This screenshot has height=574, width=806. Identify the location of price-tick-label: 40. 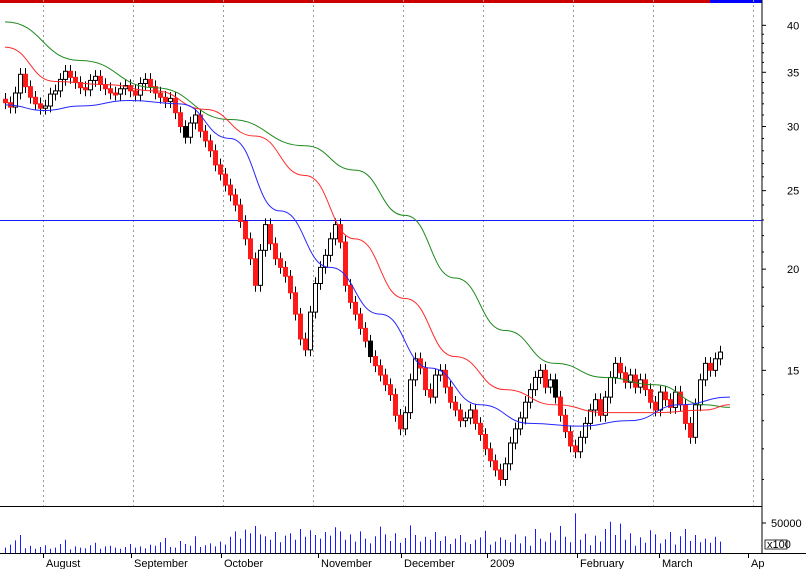
(793, 26).